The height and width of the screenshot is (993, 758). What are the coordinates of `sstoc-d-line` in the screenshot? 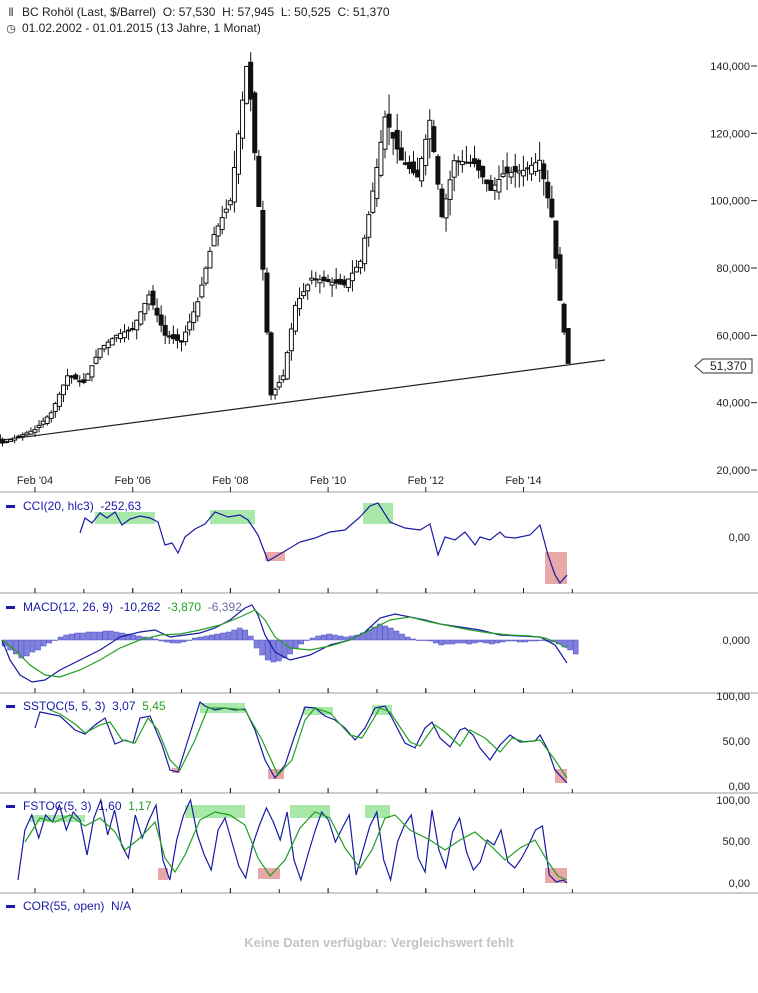 It's located at (308, 743).